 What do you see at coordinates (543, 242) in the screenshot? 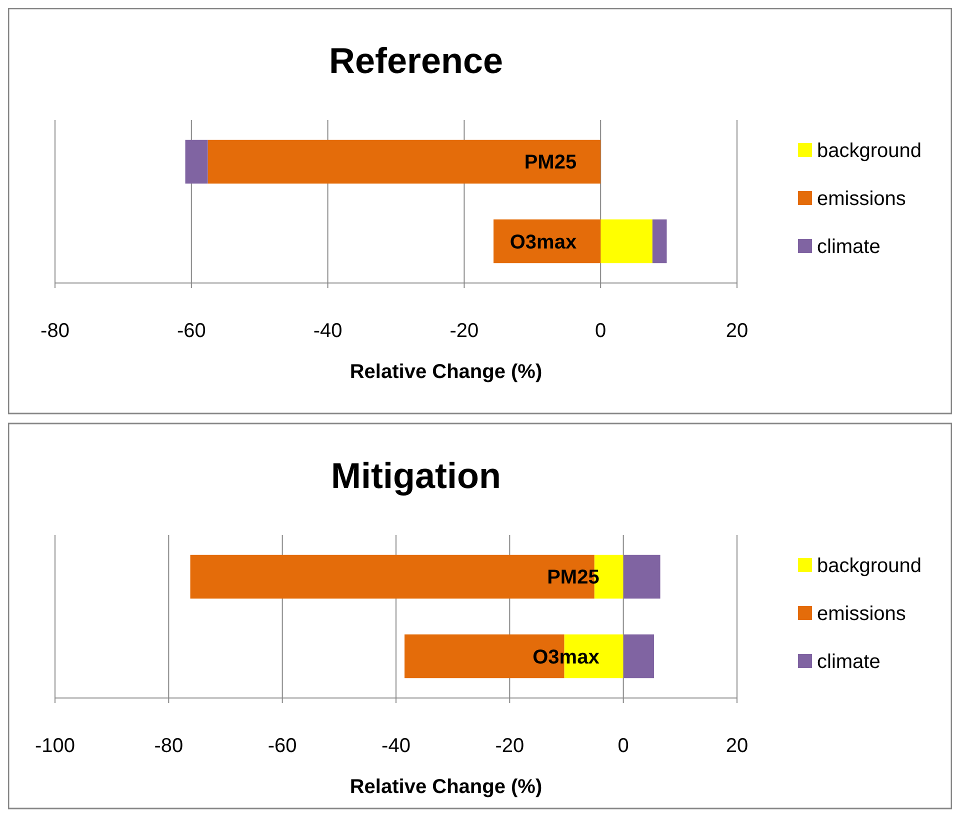
I see `y-tick-label: O3max` at bounding box center [543, 242].